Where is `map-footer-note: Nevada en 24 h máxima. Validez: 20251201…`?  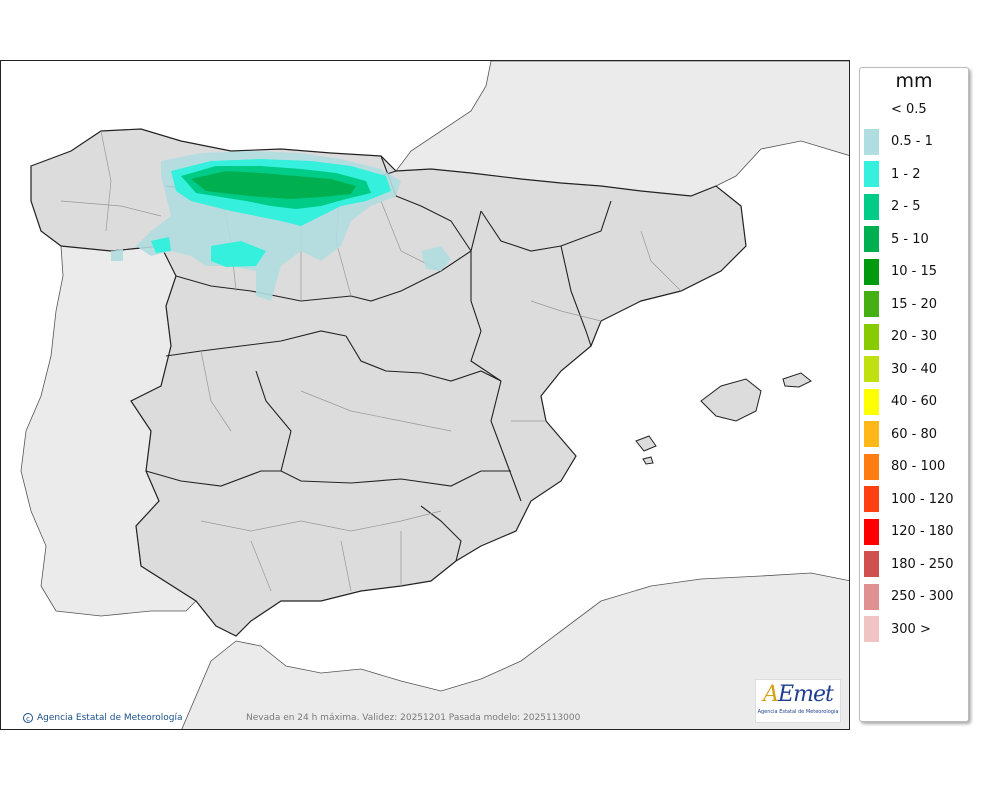
map-footer-note: Nevada en 24 h máxima. Validez: 20251201… is located at coordinates (413, 718).